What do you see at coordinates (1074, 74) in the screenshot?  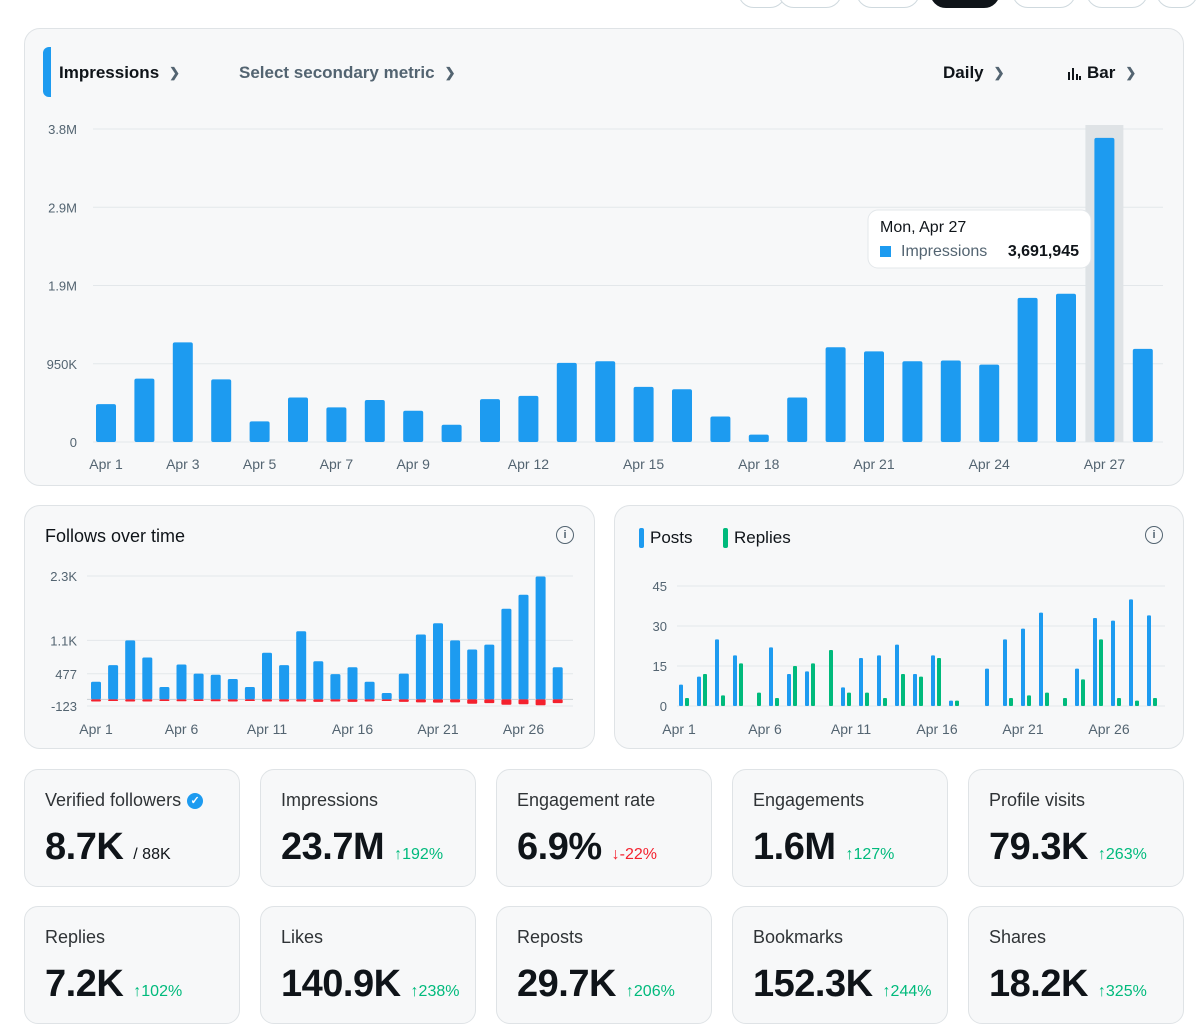 I see `bar-chart-icon` at bounding box center [1074, 74].